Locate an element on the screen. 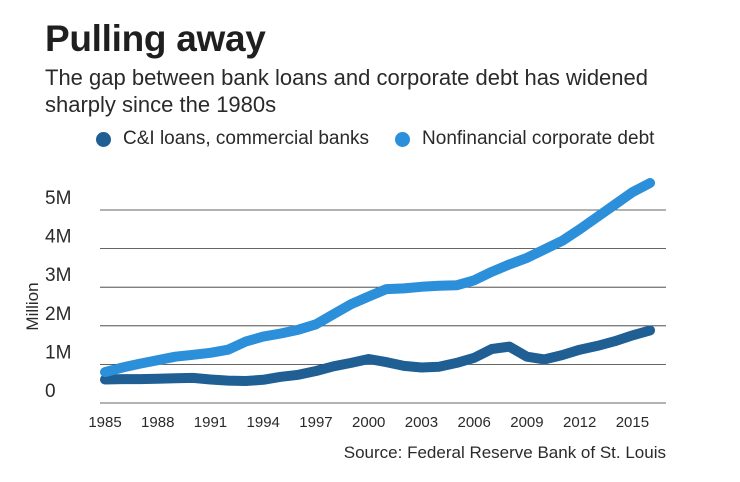  x-tick-label: 1985 is located at coordinates (104, 422).